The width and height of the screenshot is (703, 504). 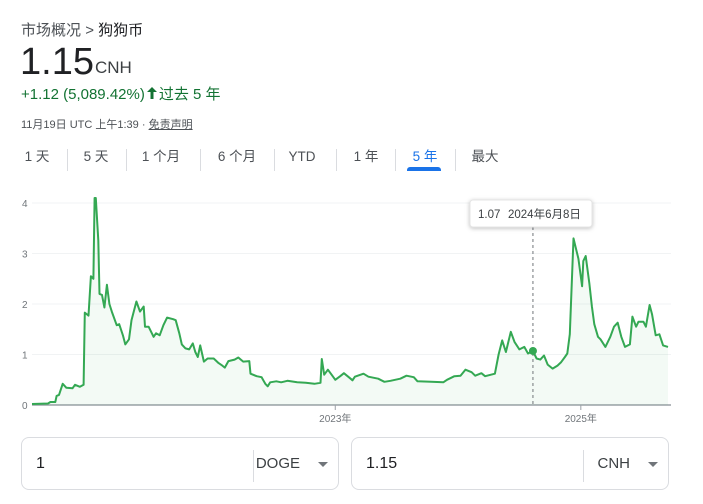 What do you see at coordinates (25, 305) in the screenshot?
I see `y-tick-label: 2` at bounding box center [25, 305].